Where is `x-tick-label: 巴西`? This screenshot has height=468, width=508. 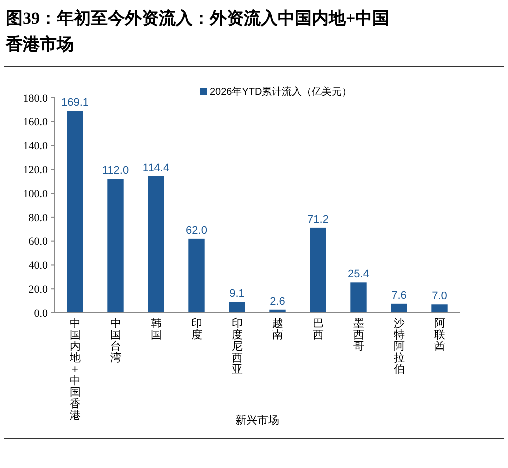 x-tick-label: 巴西 is located at coordinates (318, 330).